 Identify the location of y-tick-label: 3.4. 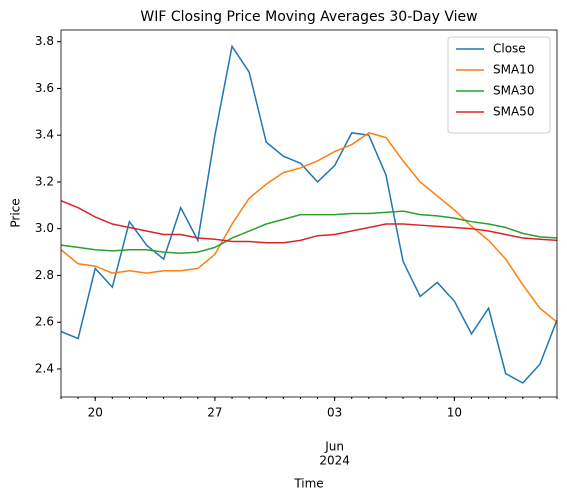
(44, 135).